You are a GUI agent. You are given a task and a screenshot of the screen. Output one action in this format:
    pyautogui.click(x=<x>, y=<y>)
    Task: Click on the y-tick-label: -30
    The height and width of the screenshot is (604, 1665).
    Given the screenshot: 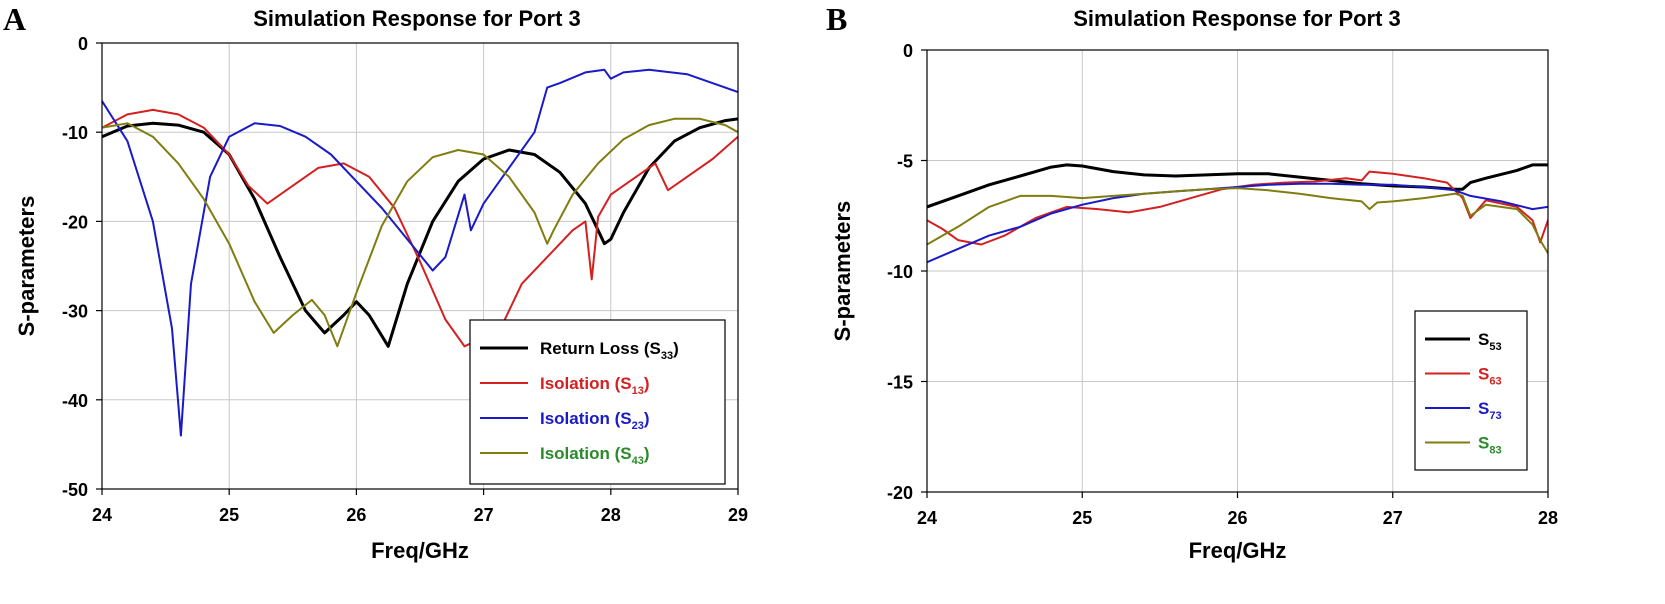 What is the action you would take?
    pyautogui.click(x=75, y=312)
    